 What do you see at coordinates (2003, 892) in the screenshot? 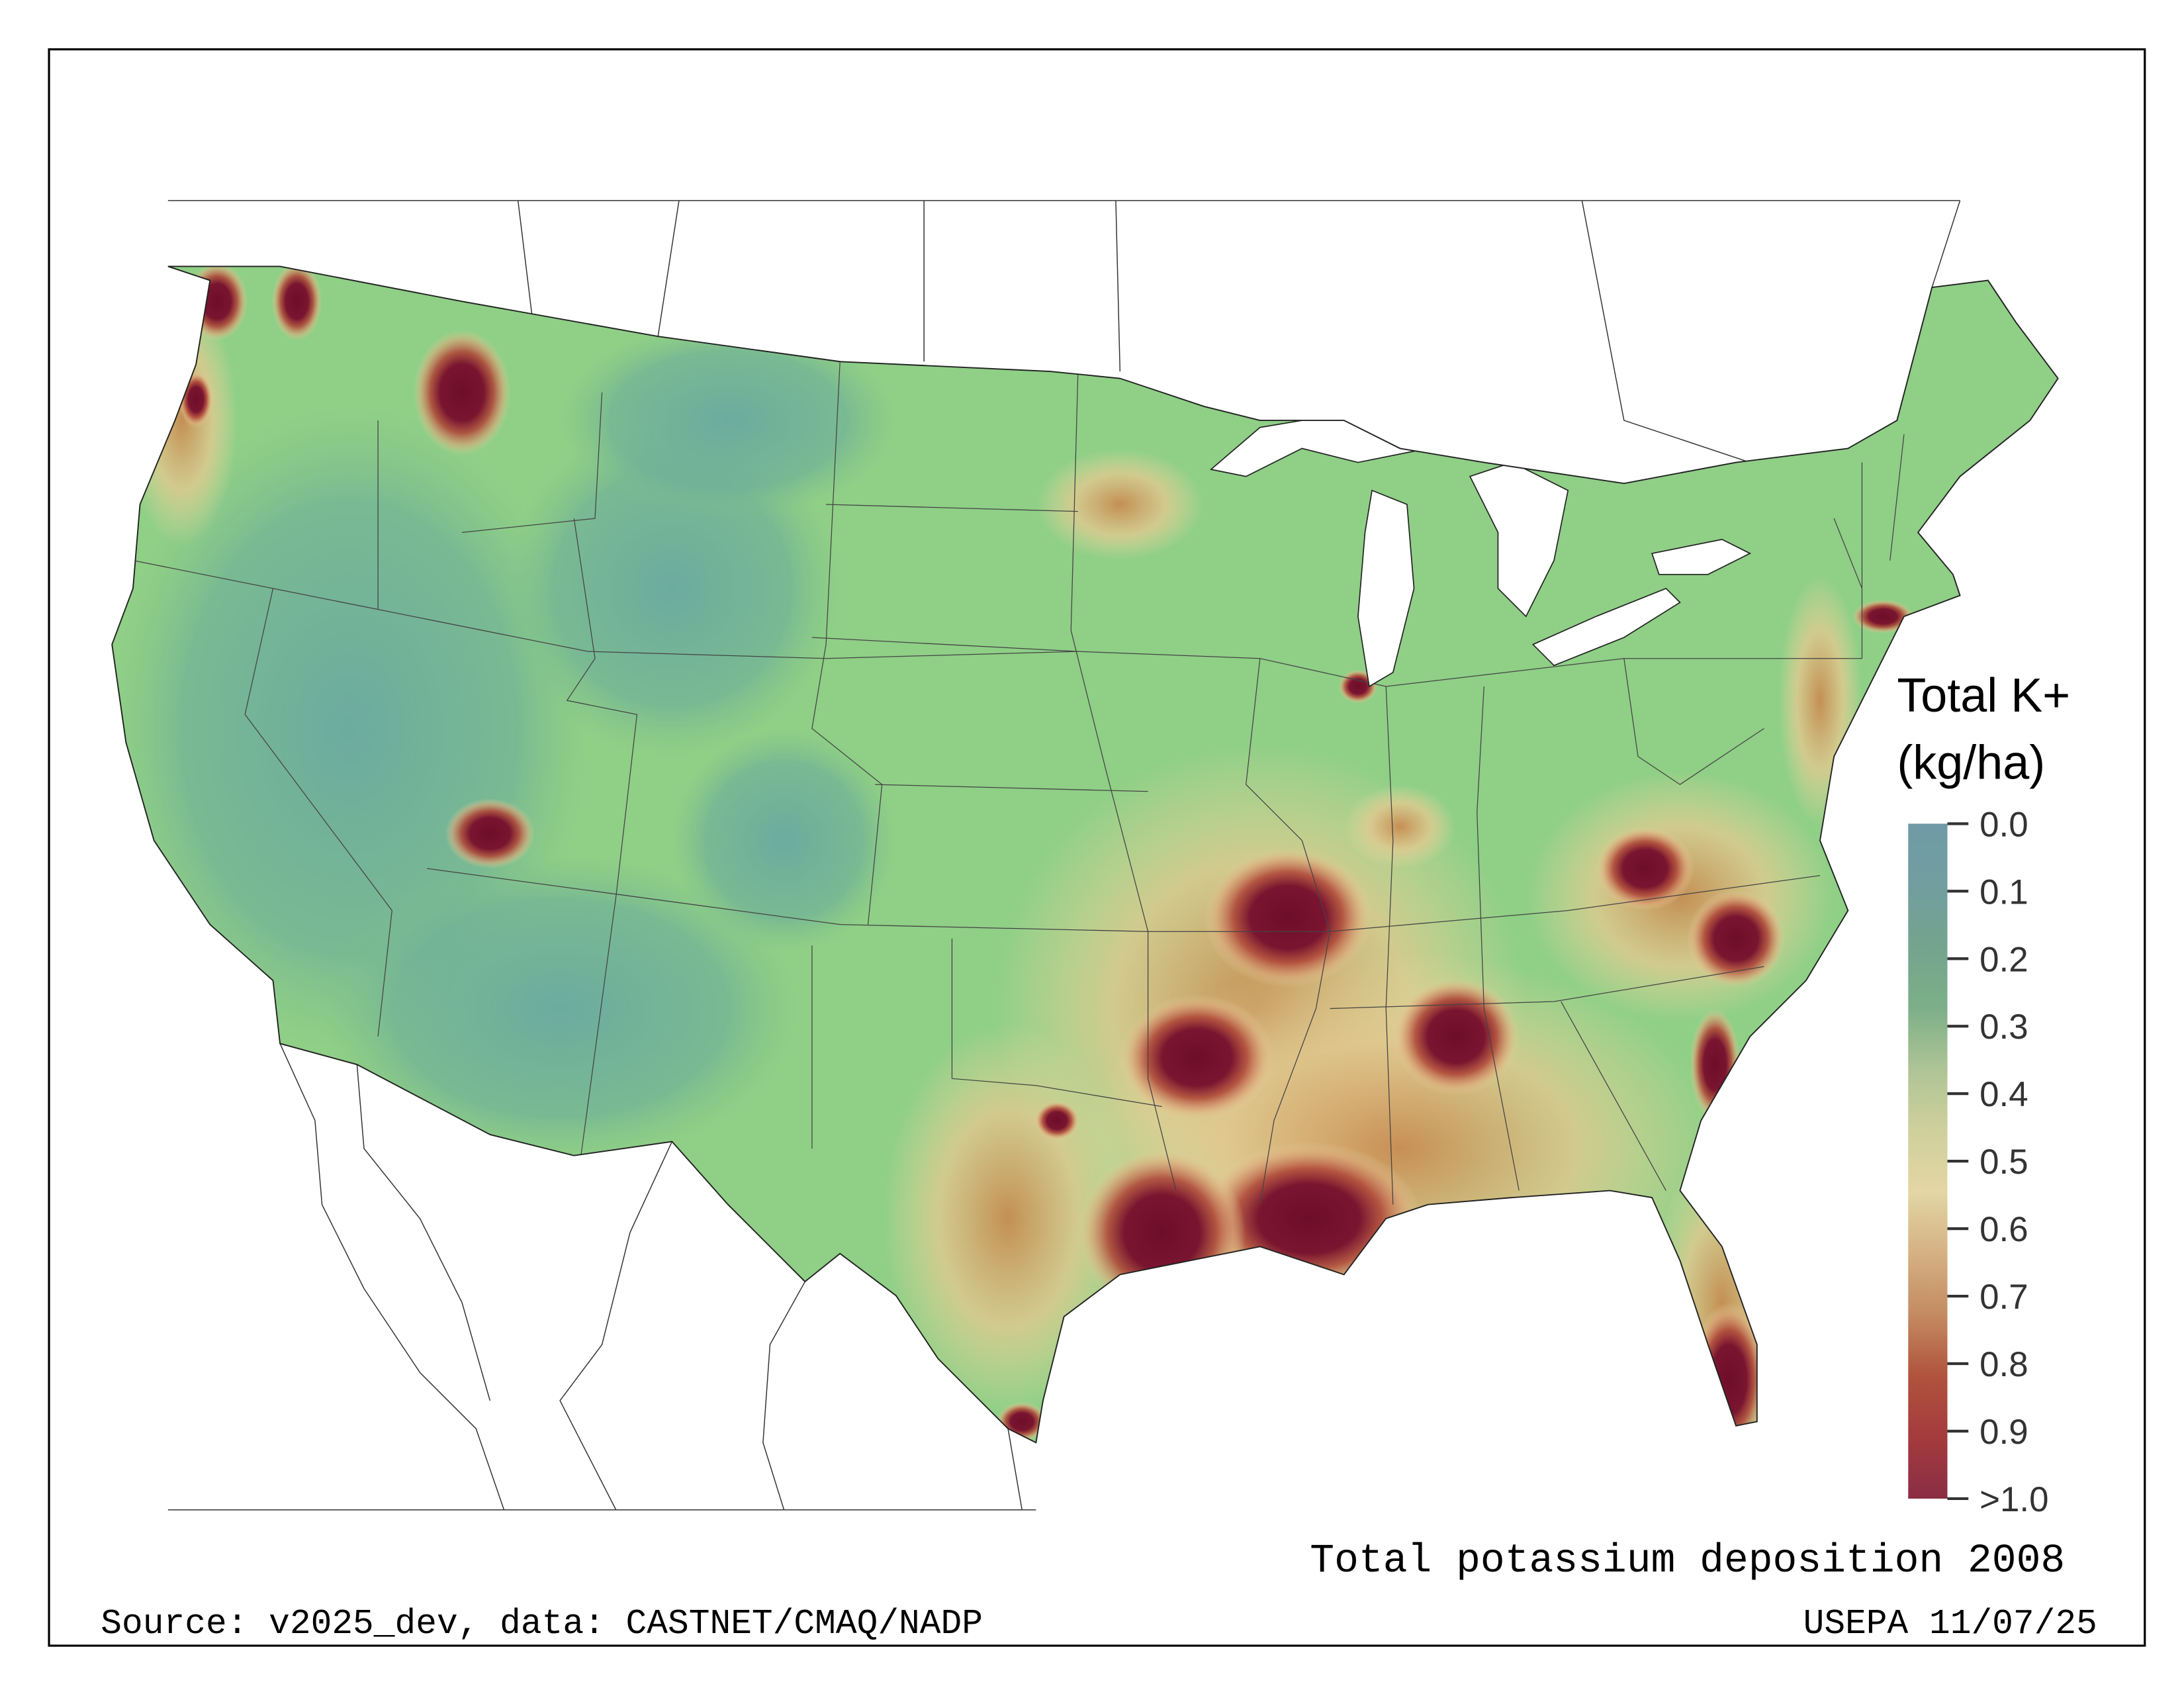
I see `legend-tick-label: 0.1` at bounding box center [2003, 892].